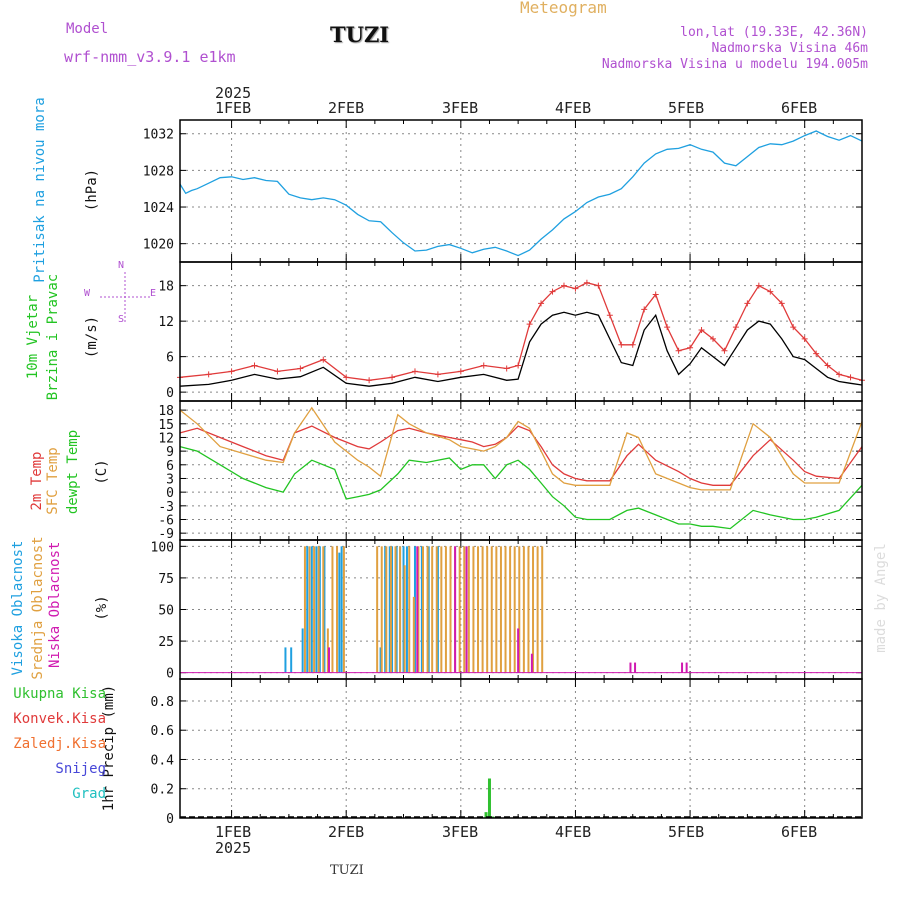 This screenshot has width=900, height=900. Describe the element at coordinates (347, 870) in the screenshot. I see `footer-station: TUZI` at that location.